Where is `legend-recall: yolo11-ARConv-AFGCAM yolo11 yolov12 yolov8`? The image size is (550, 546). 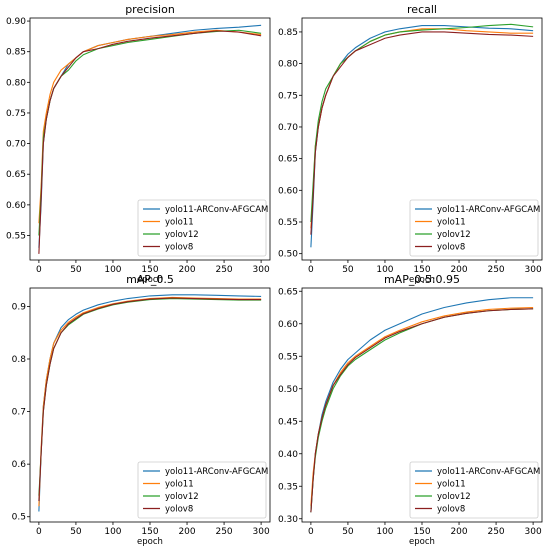 legend-recall: yolo11-ARConv-AFGCAM yolo11 yolov12 yolov8 is located at coordinates (474, 228).